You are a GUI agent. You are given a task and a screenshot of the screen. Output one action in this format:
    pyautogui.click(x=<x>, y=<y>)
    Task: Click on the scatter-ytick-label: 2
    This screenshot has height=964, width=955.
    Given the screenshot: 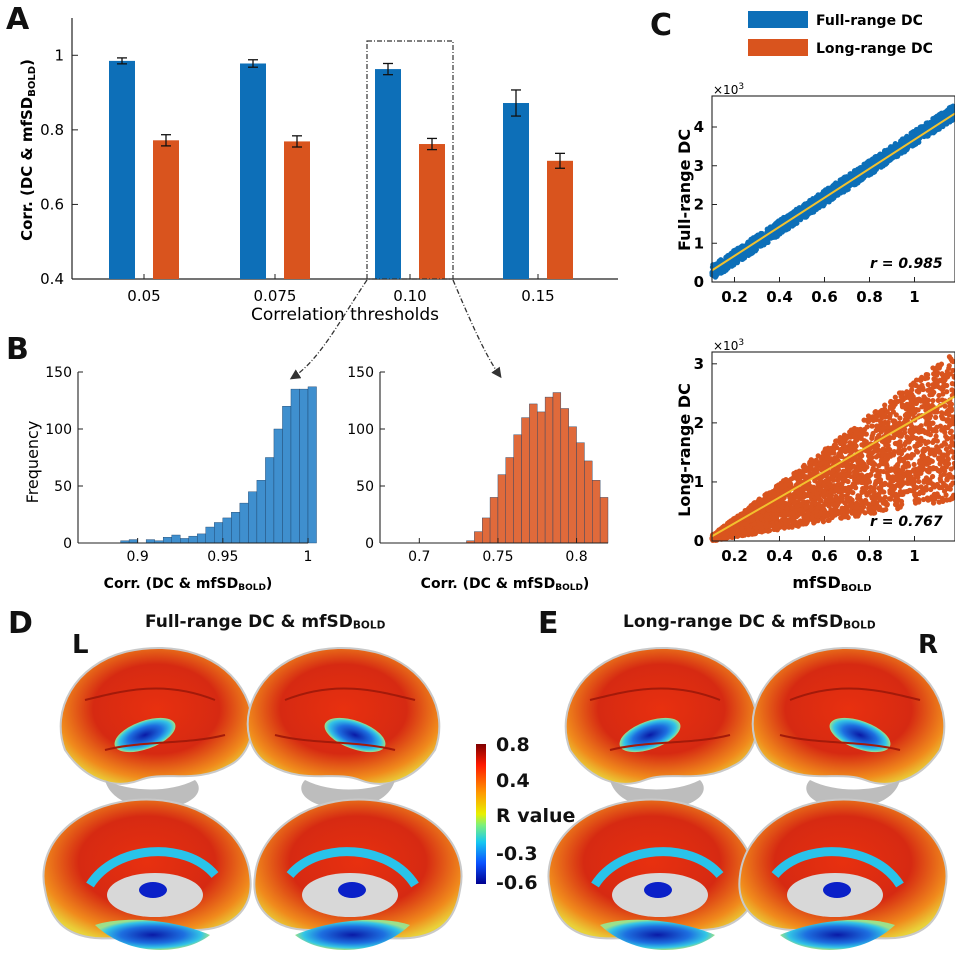 What is the action you would take?
    pyautogui.click(x=699, y=205)
    